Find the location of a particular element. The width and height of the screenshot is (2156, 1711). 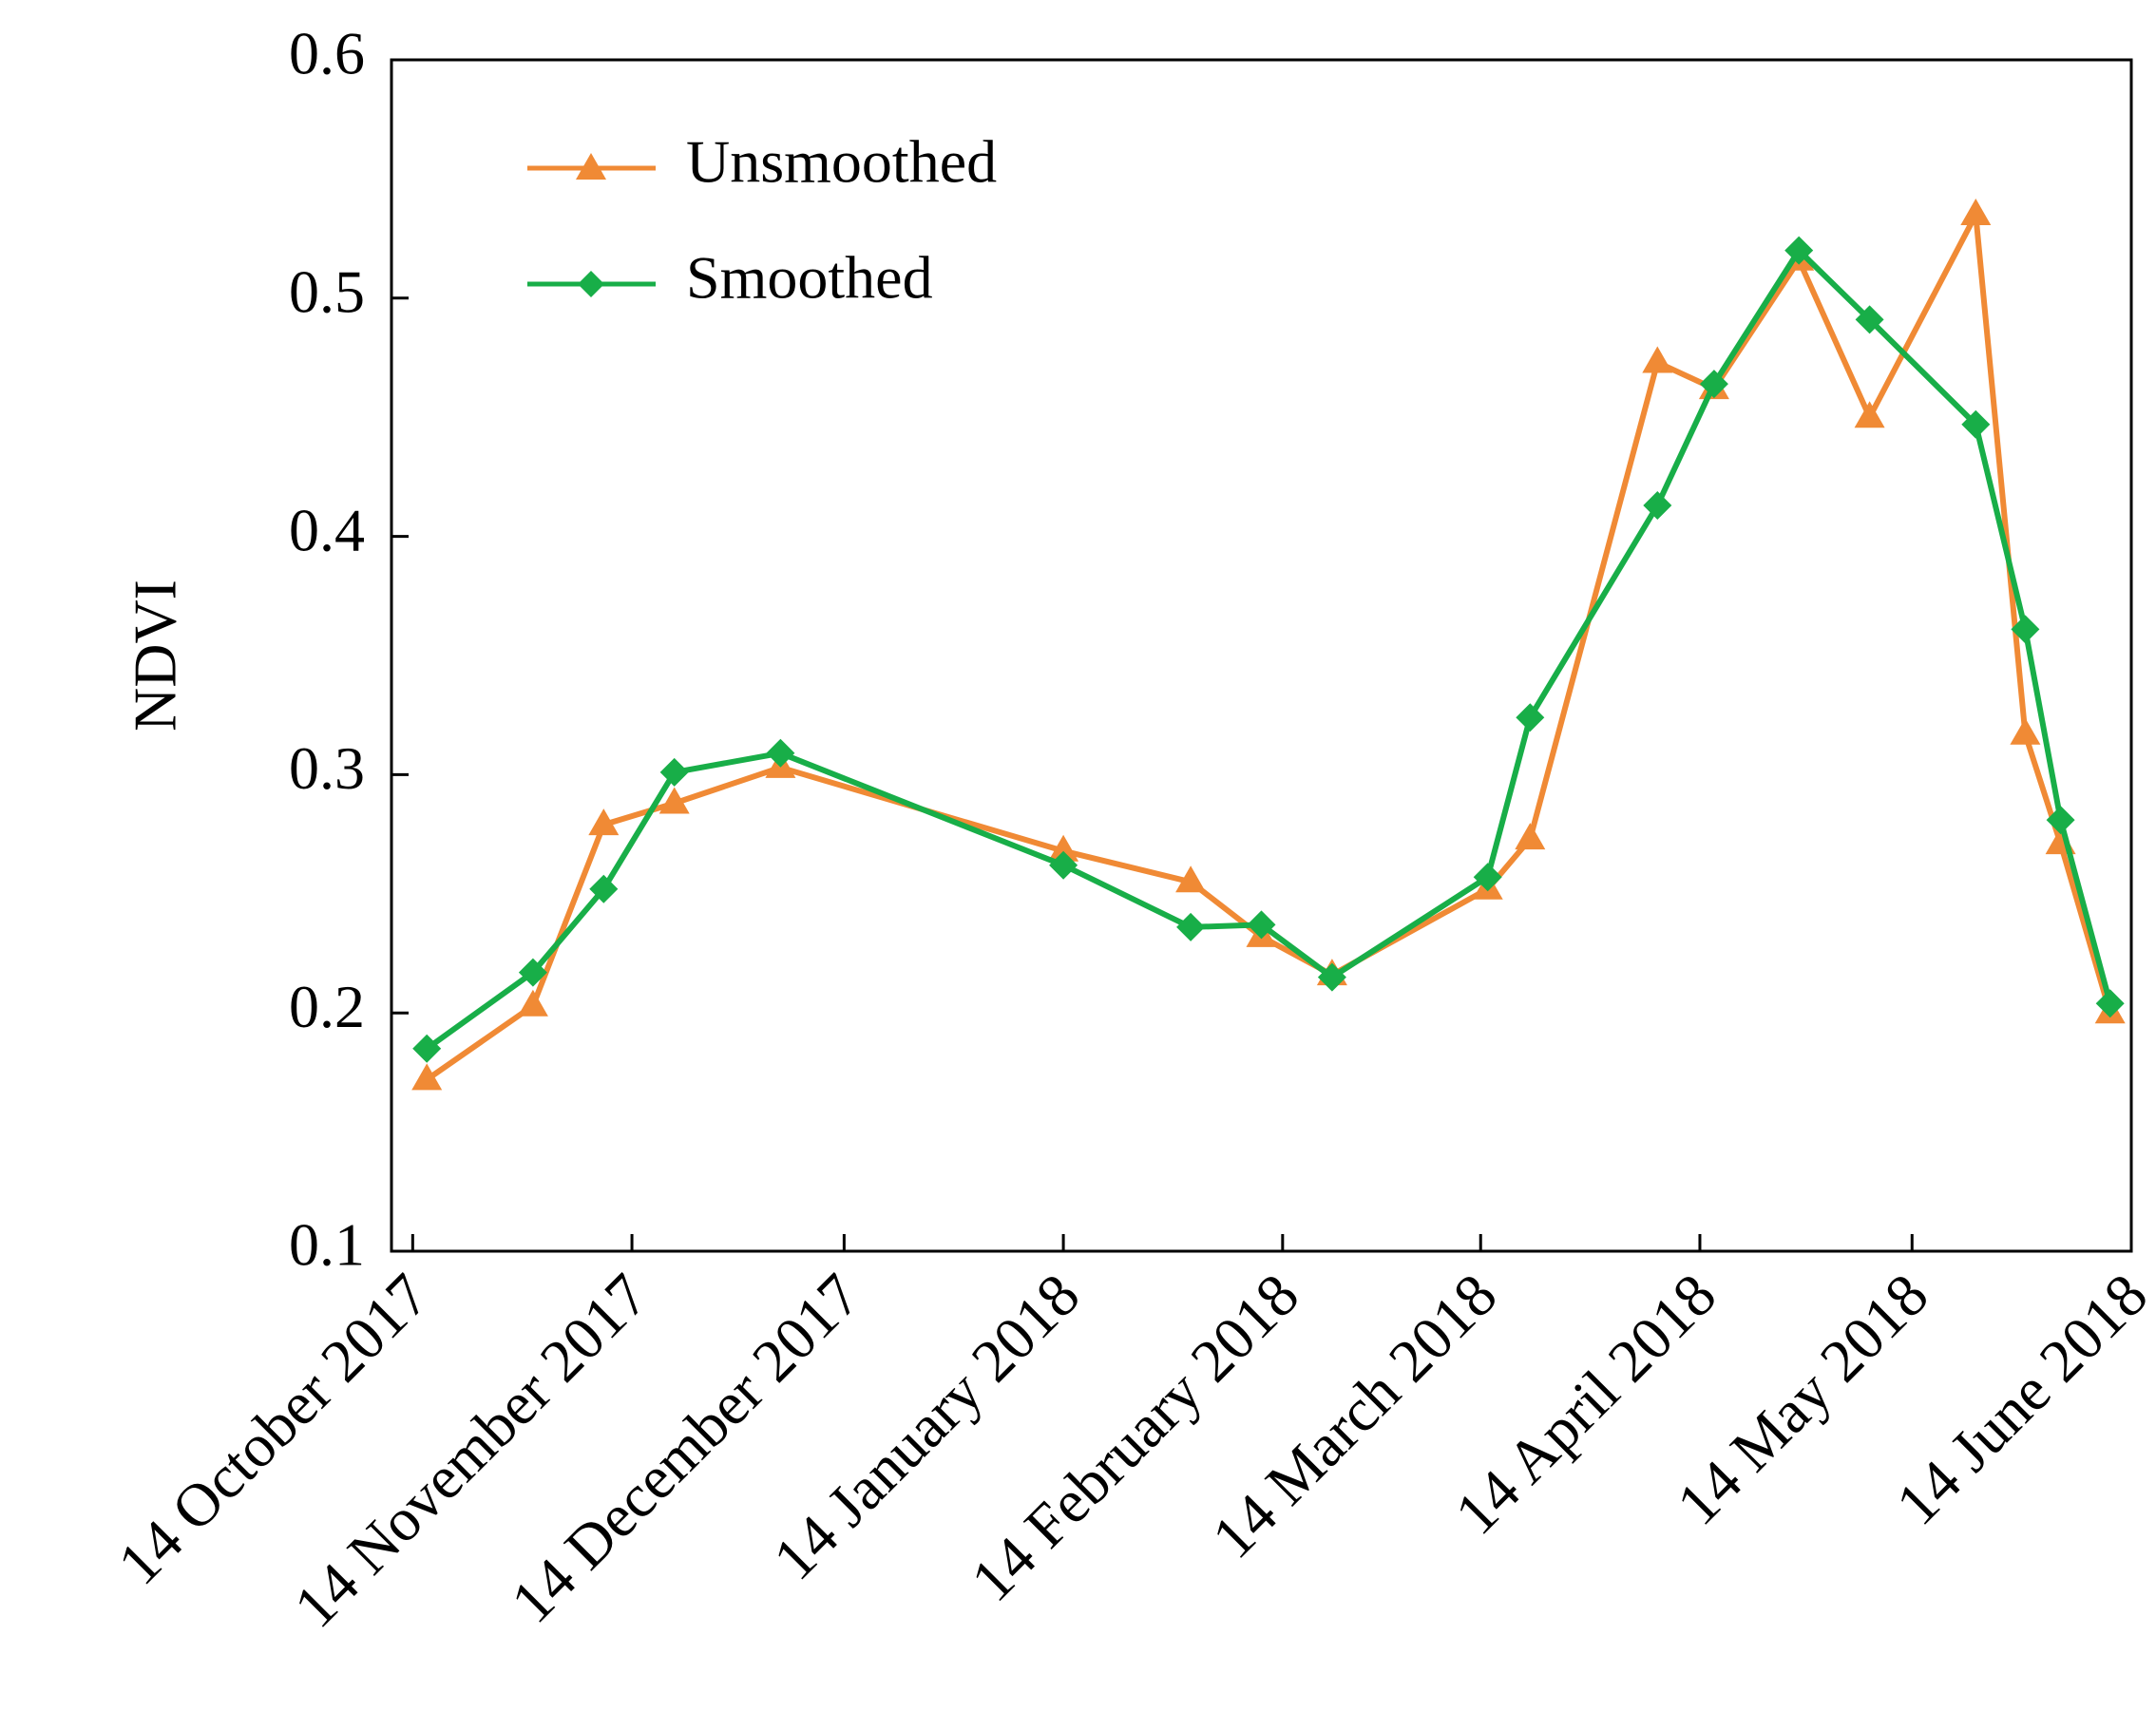

y-tick-label: 0.3 is located at coordinates (327, 768).